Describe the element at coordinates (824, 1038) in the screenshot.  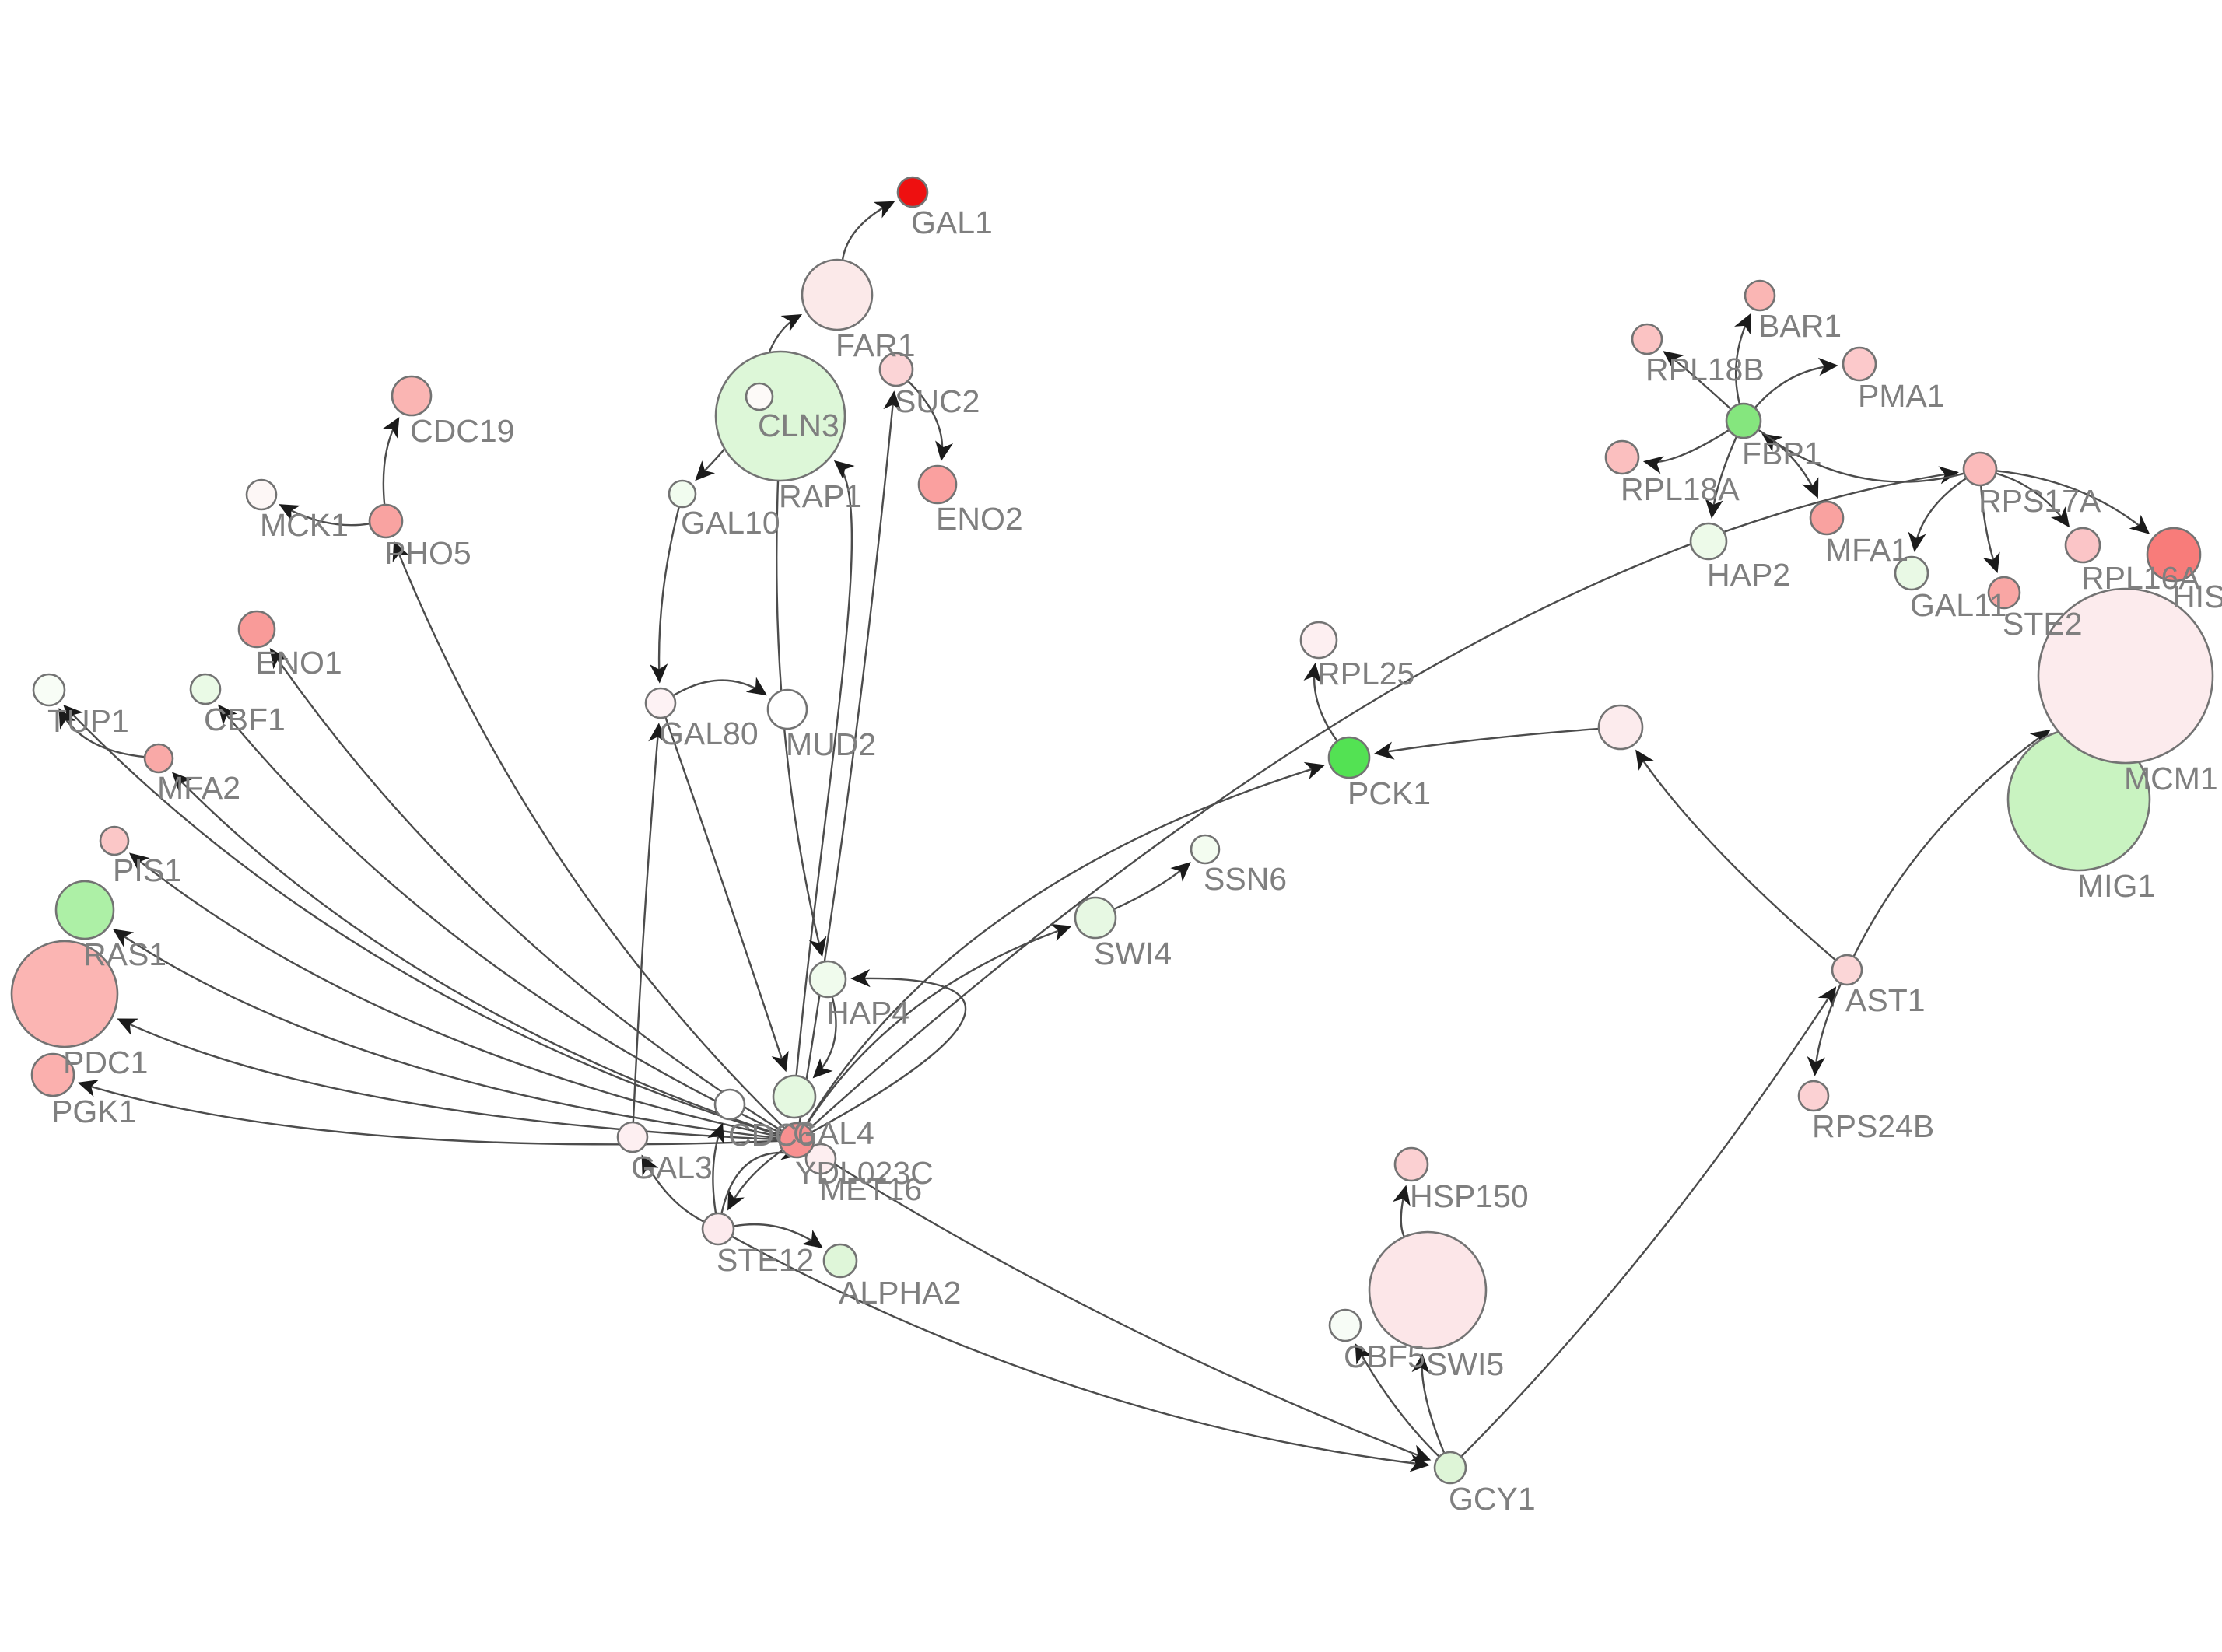
I see `edge-HAP4-GAL4` at that location.